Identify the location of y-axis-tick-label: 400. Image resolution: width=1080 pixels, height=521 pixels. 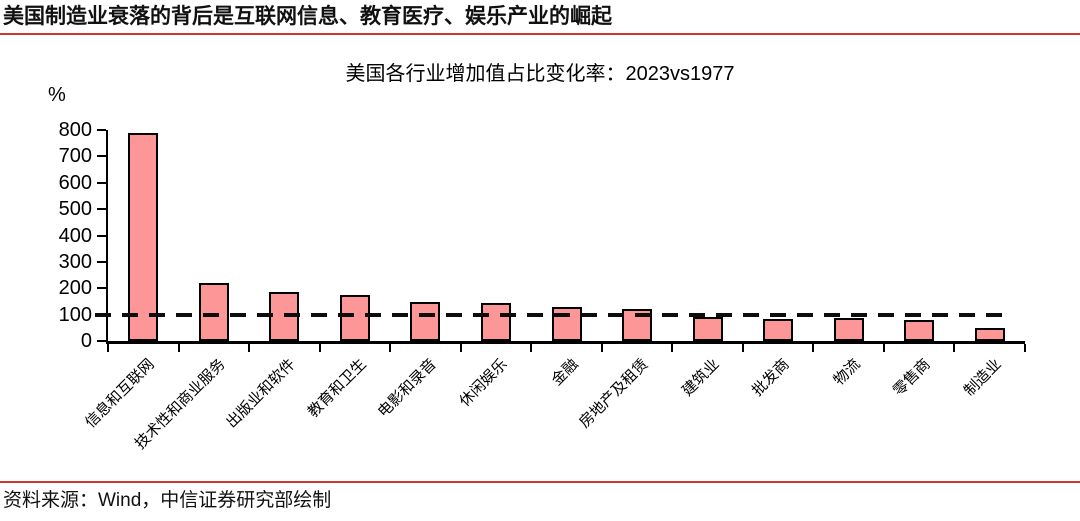
(75, 235).